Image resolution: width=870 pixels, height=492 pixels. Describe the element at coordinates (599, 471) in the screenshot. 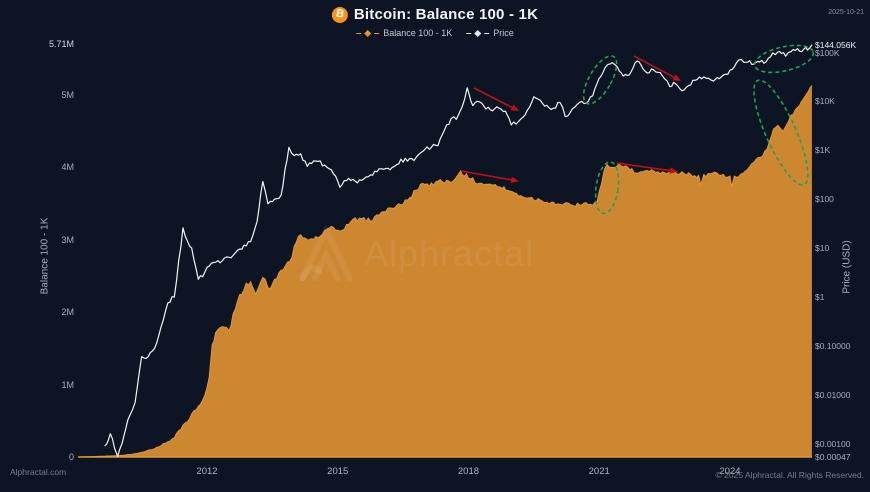

I see `x-axis-tick: 2021` at that location.